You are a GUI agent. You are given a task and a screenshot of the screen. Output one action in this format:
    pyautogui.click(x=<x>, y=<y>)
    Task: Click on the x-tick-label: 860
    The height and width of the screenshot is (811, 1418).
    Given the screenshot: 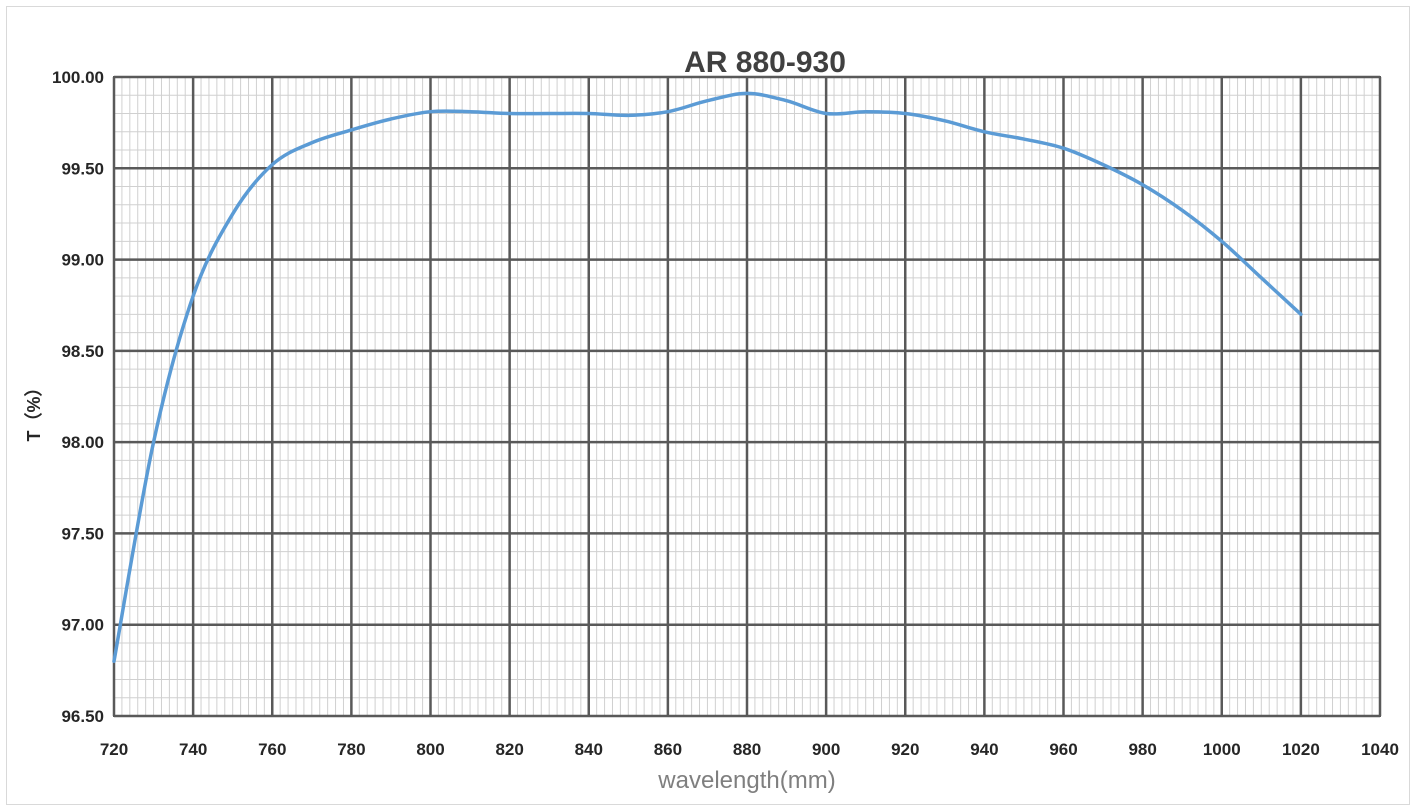 What is the action you would take?
    pyautogui.click(x=668, y=749)
    